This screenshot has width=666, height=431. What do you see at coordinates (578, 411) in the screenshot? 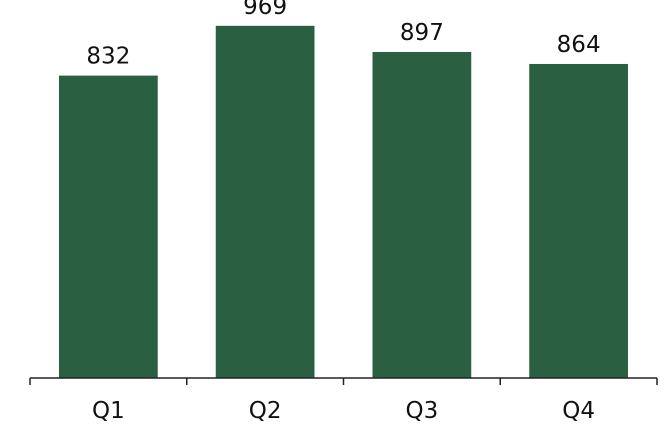
I see `x-tick-label-q4: Q4` at bounding box center [578, 411].